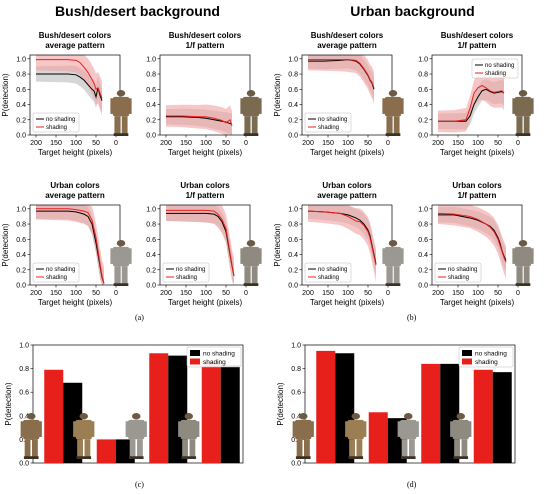 The image size is (550, 495). What do you see at coordinates (412, 484) in the screenshot?
I see `panel-letter-d: (d)` at bounding box center [412, 484].